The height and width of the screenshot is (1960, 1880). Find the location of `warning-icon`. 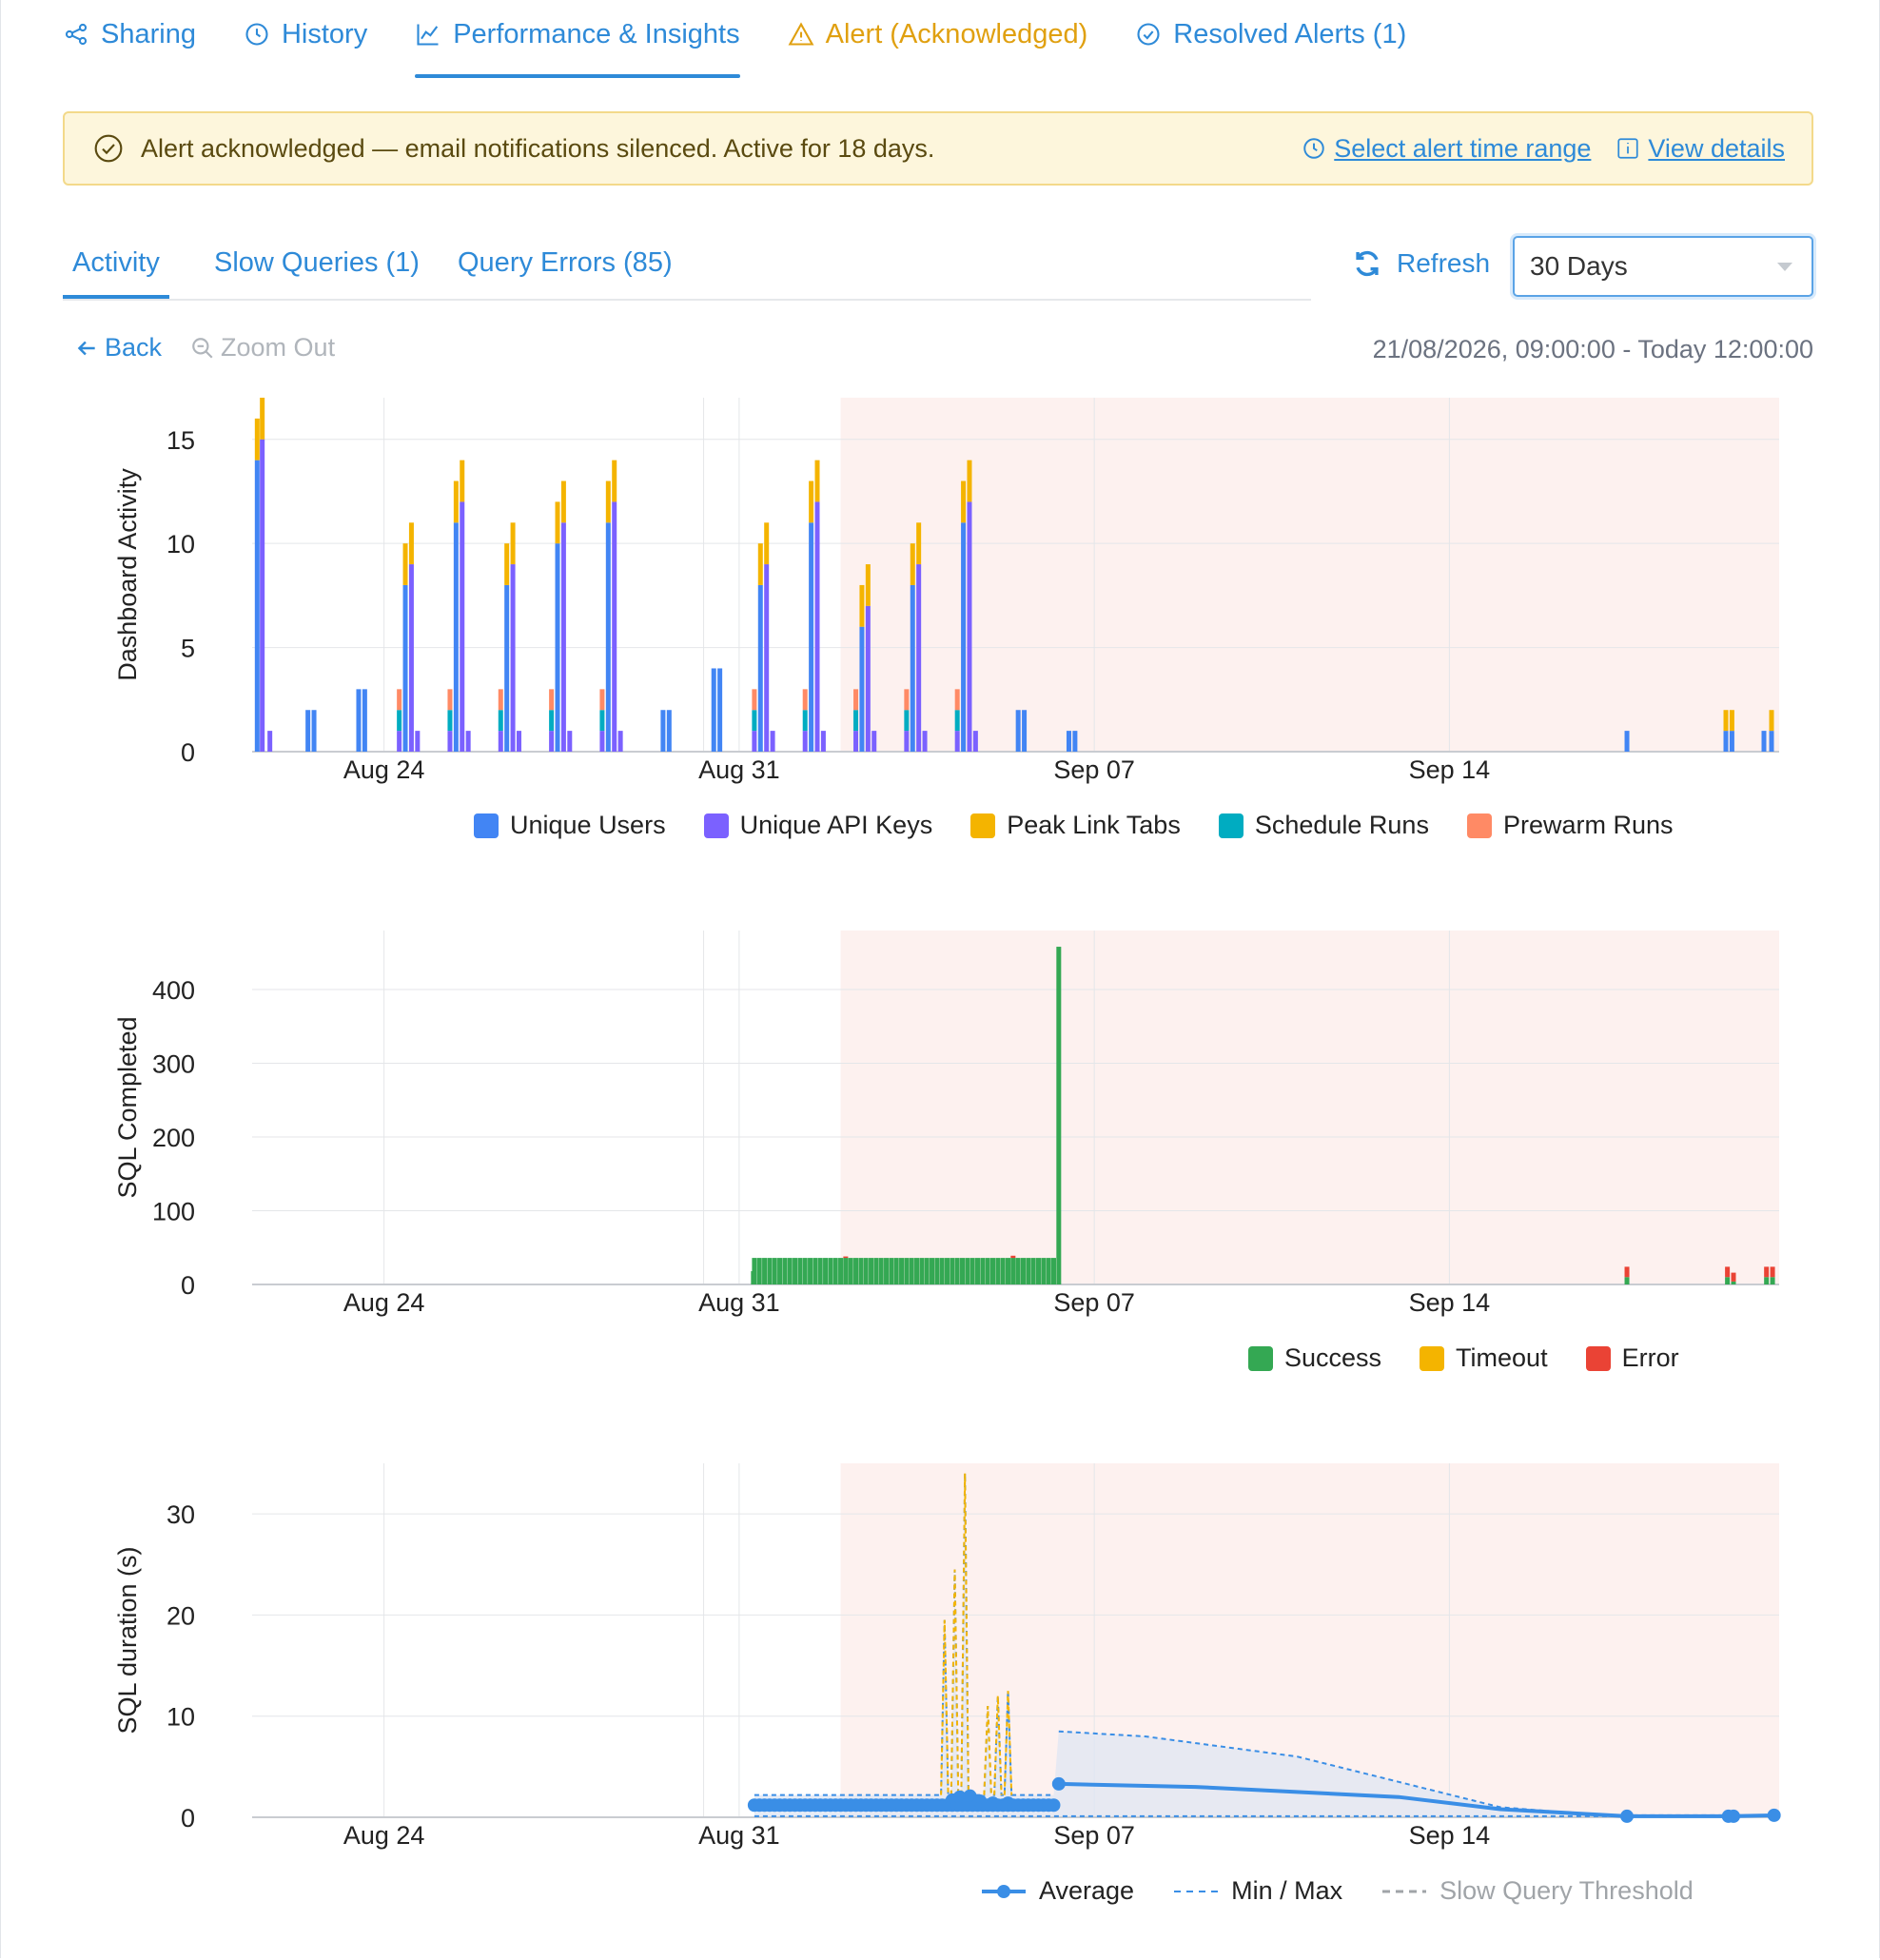

warning-icon is located at coordinates (801, 34).